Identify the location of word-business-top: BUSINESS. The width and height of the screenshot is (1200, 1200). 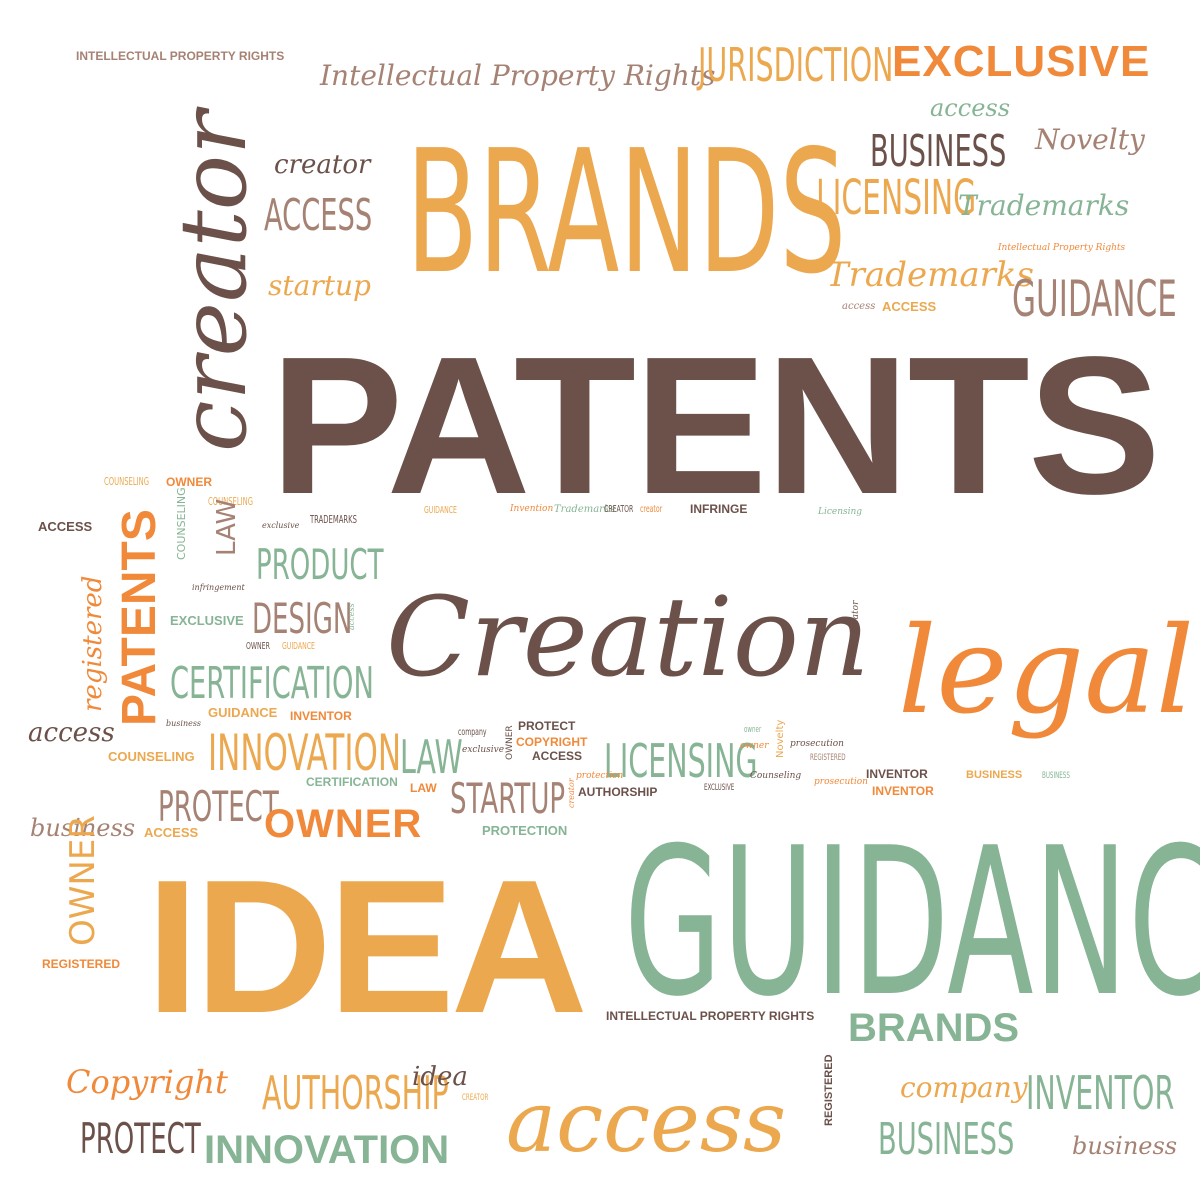
(938, 152).